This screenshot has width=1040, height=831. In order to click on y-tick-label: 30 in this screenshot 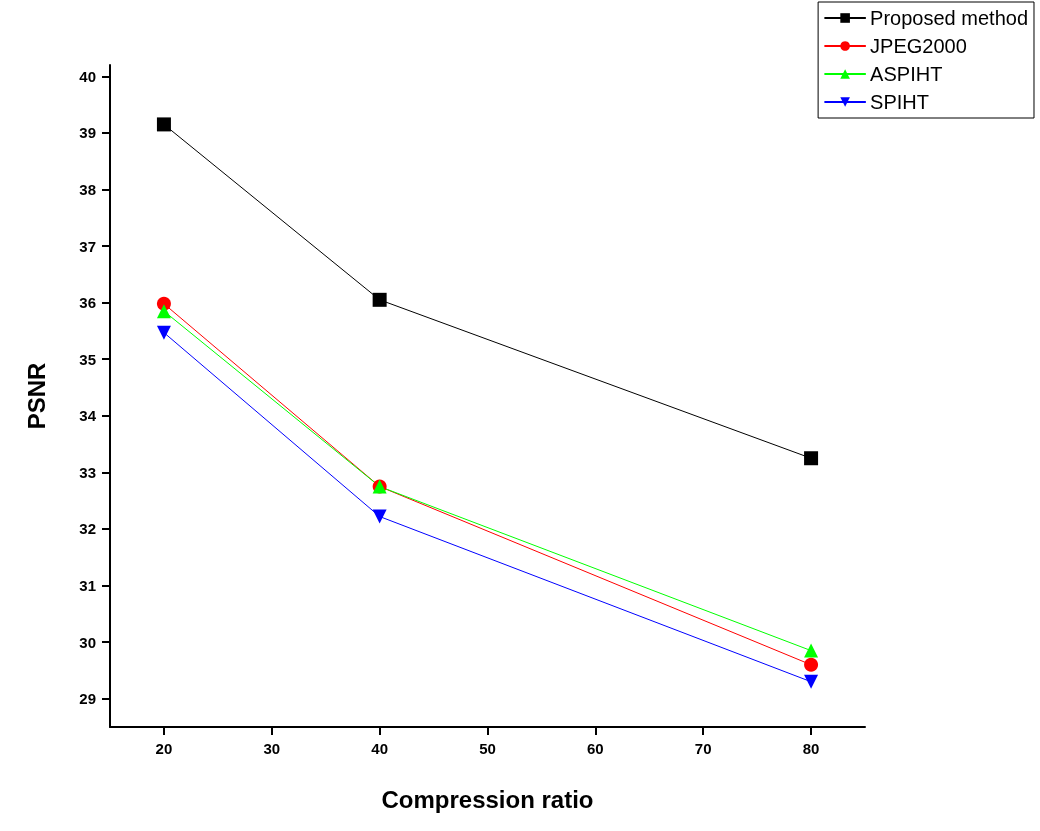, I will do `click(87, 642)`.